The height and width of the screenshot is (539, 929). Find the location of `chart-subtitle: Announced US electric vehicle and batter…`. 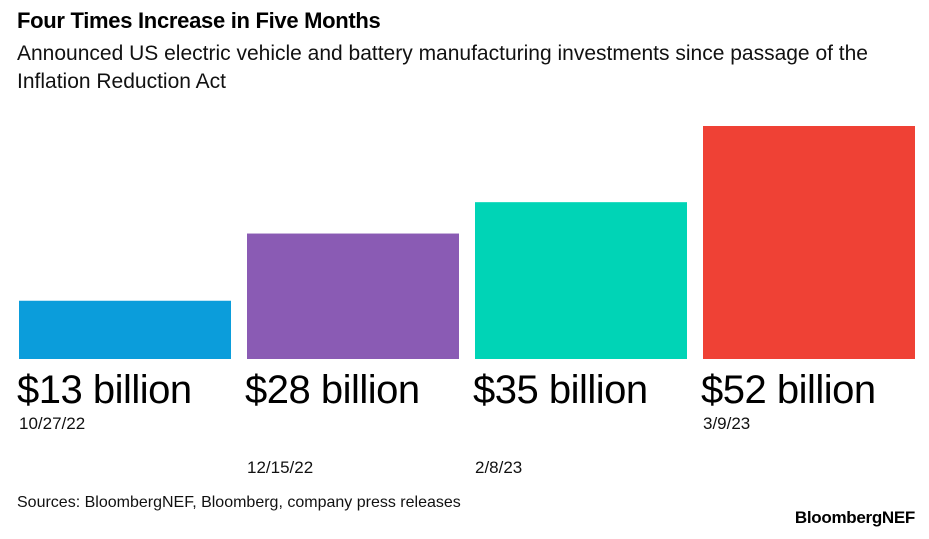

chart-subtitle: Announced US electric vehicle and batter… is located at coordinates (442, 67).